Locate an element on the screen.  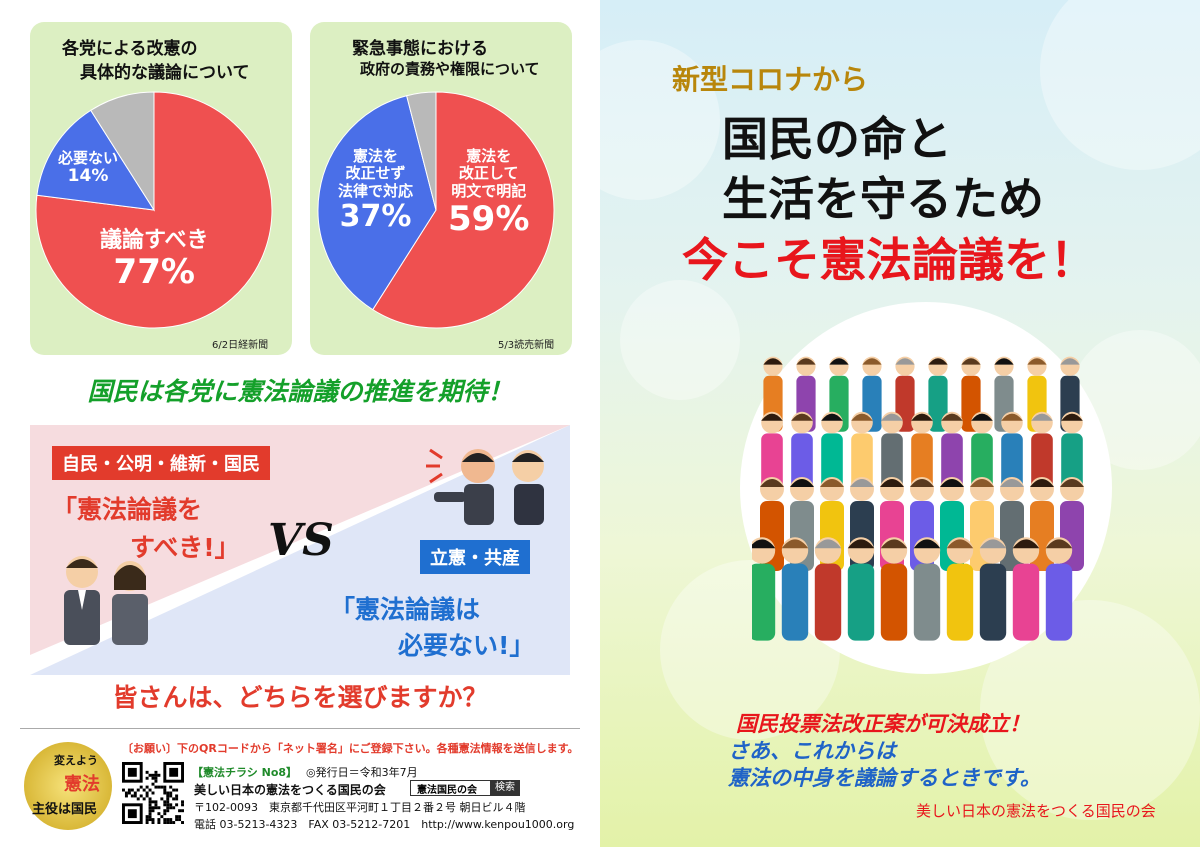
headline: 国民は各党に憲法論議の推進を期待！ is located at coordinates (300, 391).